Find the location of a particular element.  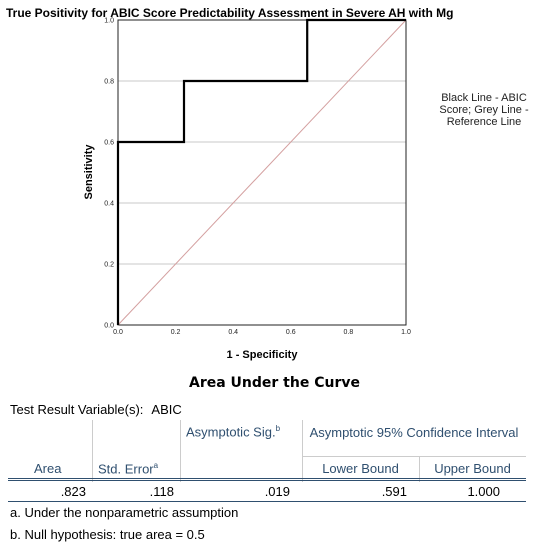

x-tick-label: 0.8 is located at coordinates (349, 332).